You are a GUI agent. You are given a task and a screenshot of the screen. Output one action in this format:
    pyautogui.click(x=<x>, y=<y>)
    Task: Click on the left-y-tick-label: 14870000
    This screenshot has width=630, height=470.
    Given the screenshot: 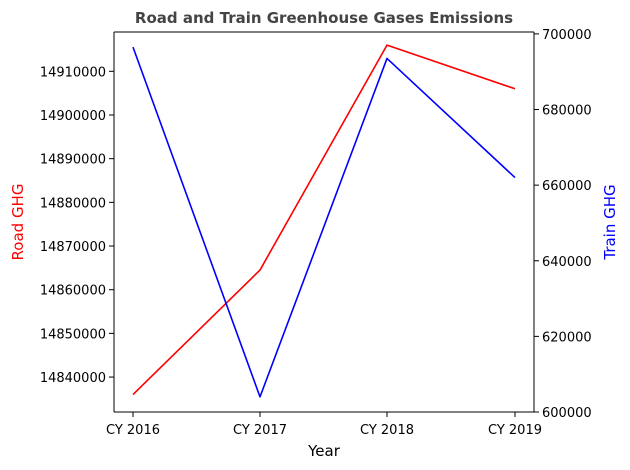 What is the action you would take?
    pyautogui.click(x=73, y=247)
    